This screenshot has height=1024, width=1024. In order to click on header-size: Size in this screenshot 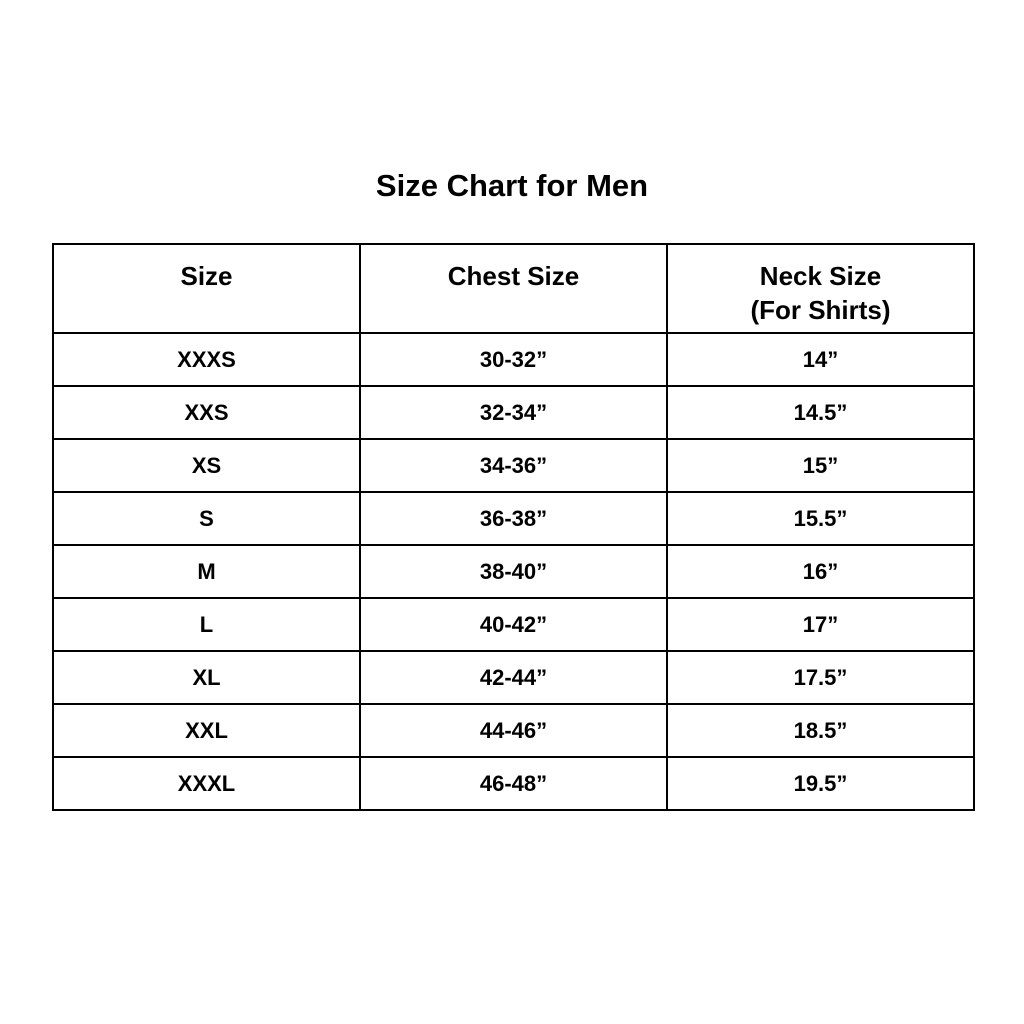, I will do `click(206, 288)`.